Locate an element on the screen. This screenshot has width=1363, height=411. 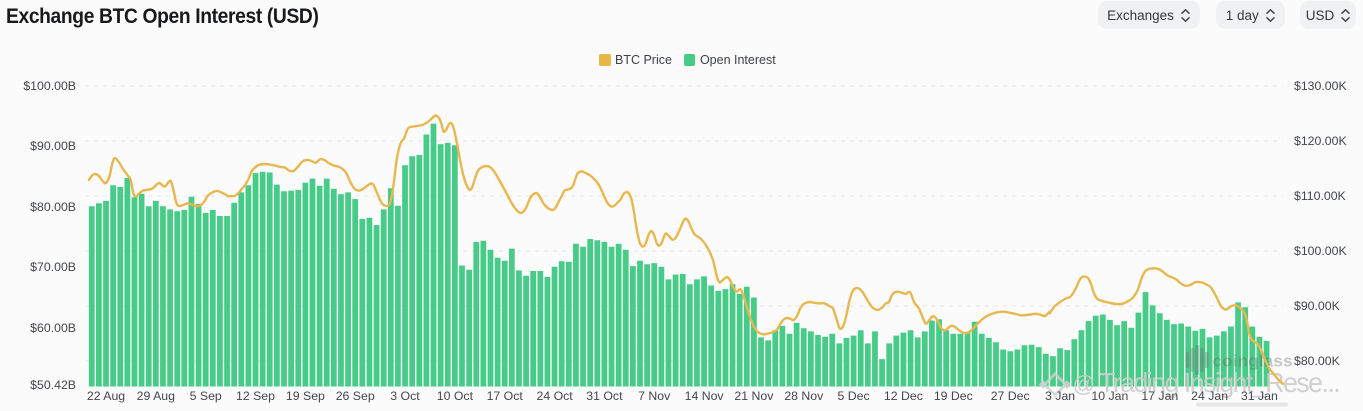
svg-text: coinglass is located at coordinates (1253, 361).